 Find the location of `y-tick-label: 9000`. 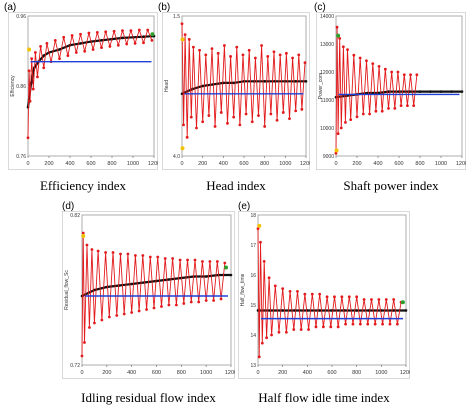

y-tick-label: 9000 is located at coordinates (328, 157).